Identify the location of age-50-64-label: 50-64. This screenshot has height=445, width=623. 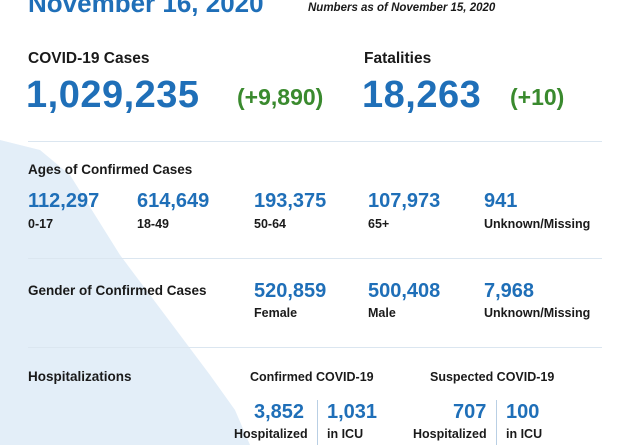
(270, 224).